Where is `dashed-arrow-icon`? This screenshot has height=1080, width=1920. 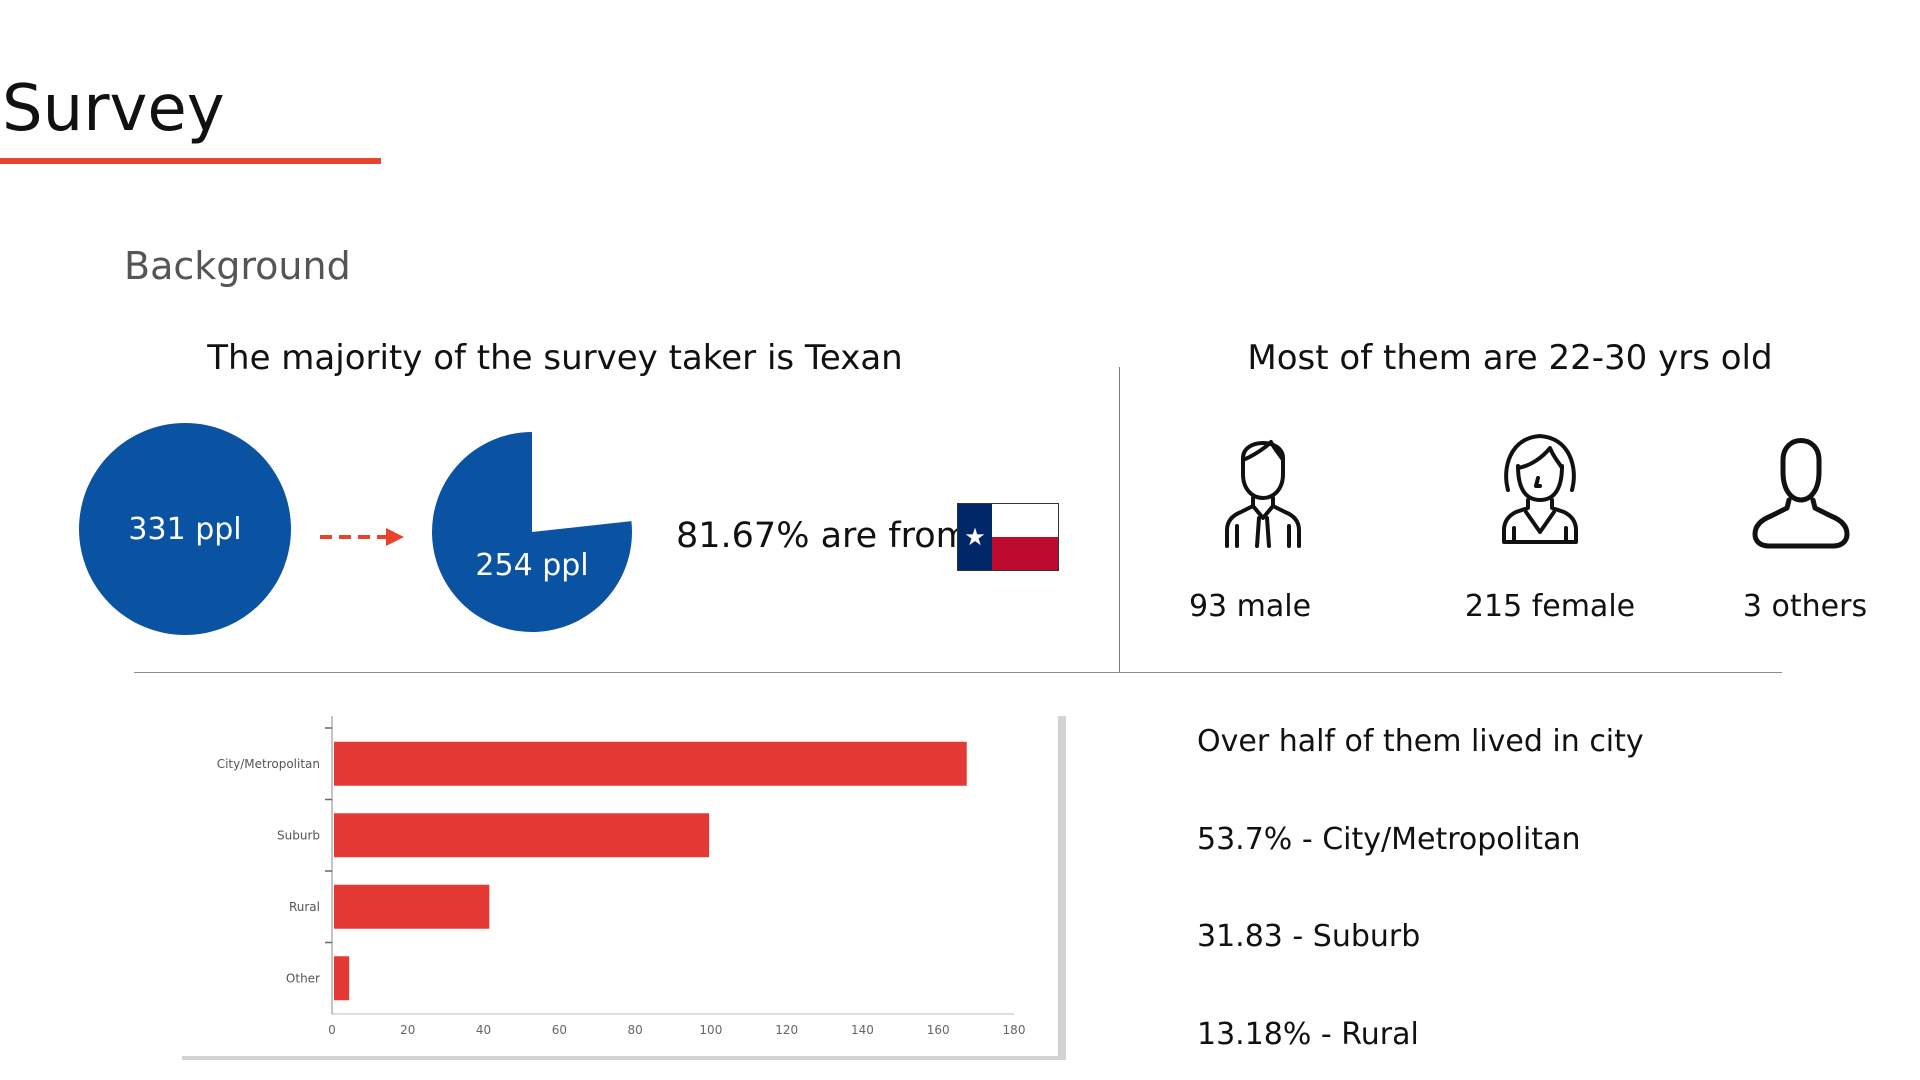
dashed-arrow-icon is located at coordinates (362, 537).